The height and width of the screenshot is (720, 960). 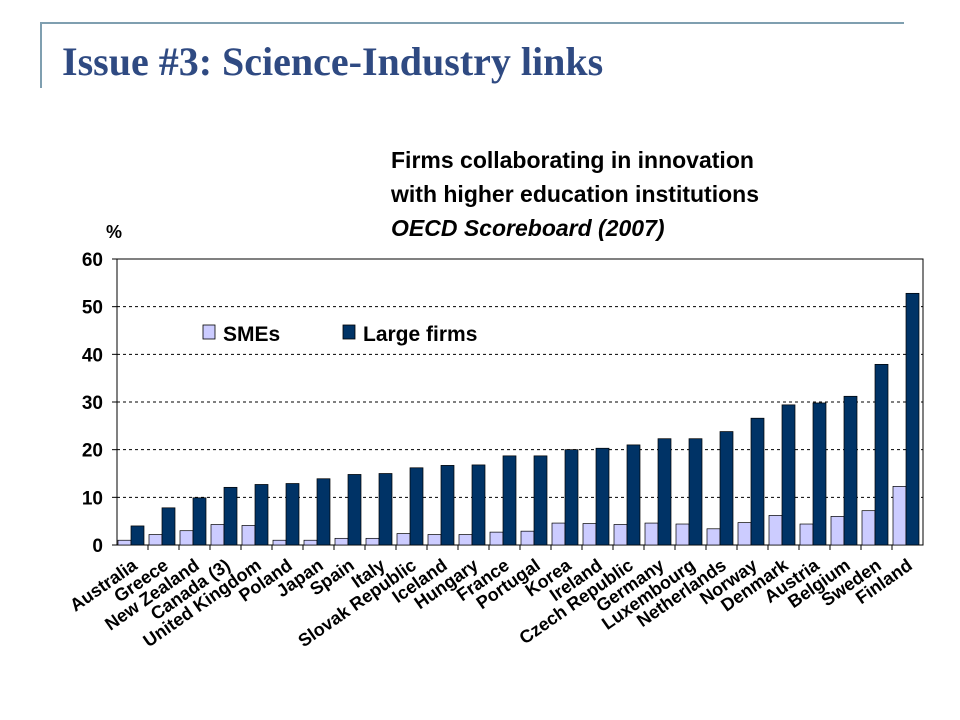 I want to click on y-tick-label: 20, so click(x=92, y=451).